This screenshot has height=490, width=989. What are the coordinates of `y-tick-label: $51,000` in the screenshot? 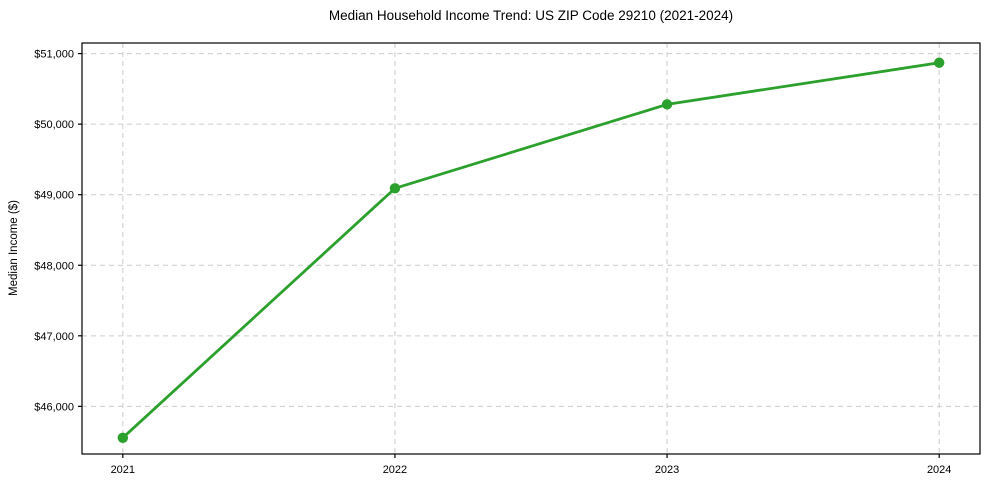 It's located at (54, 55).